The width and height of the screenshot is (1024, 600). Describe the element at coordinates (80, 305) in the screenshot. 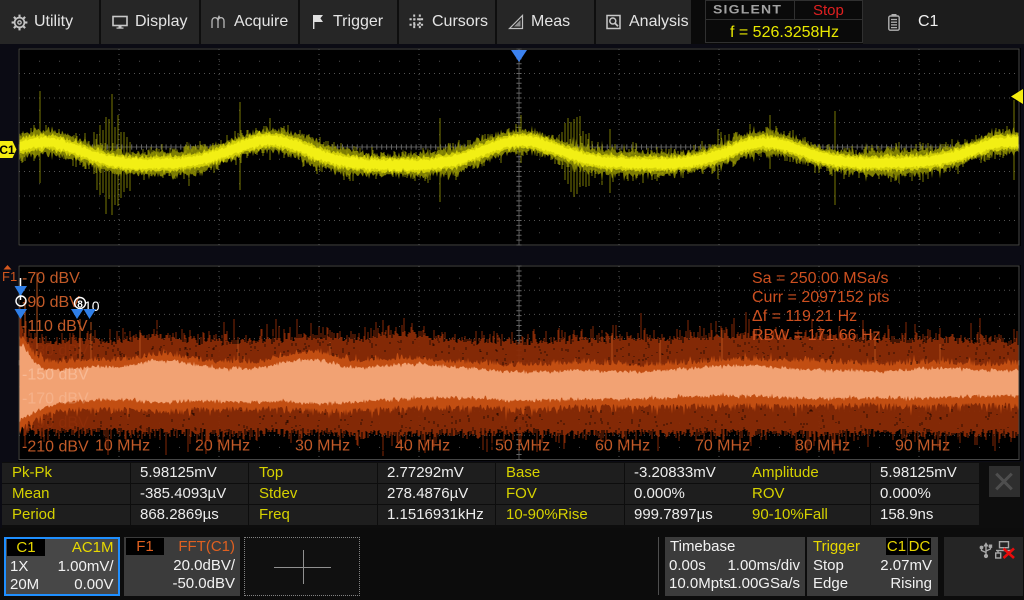

I see `svg-text: 8` at that location.